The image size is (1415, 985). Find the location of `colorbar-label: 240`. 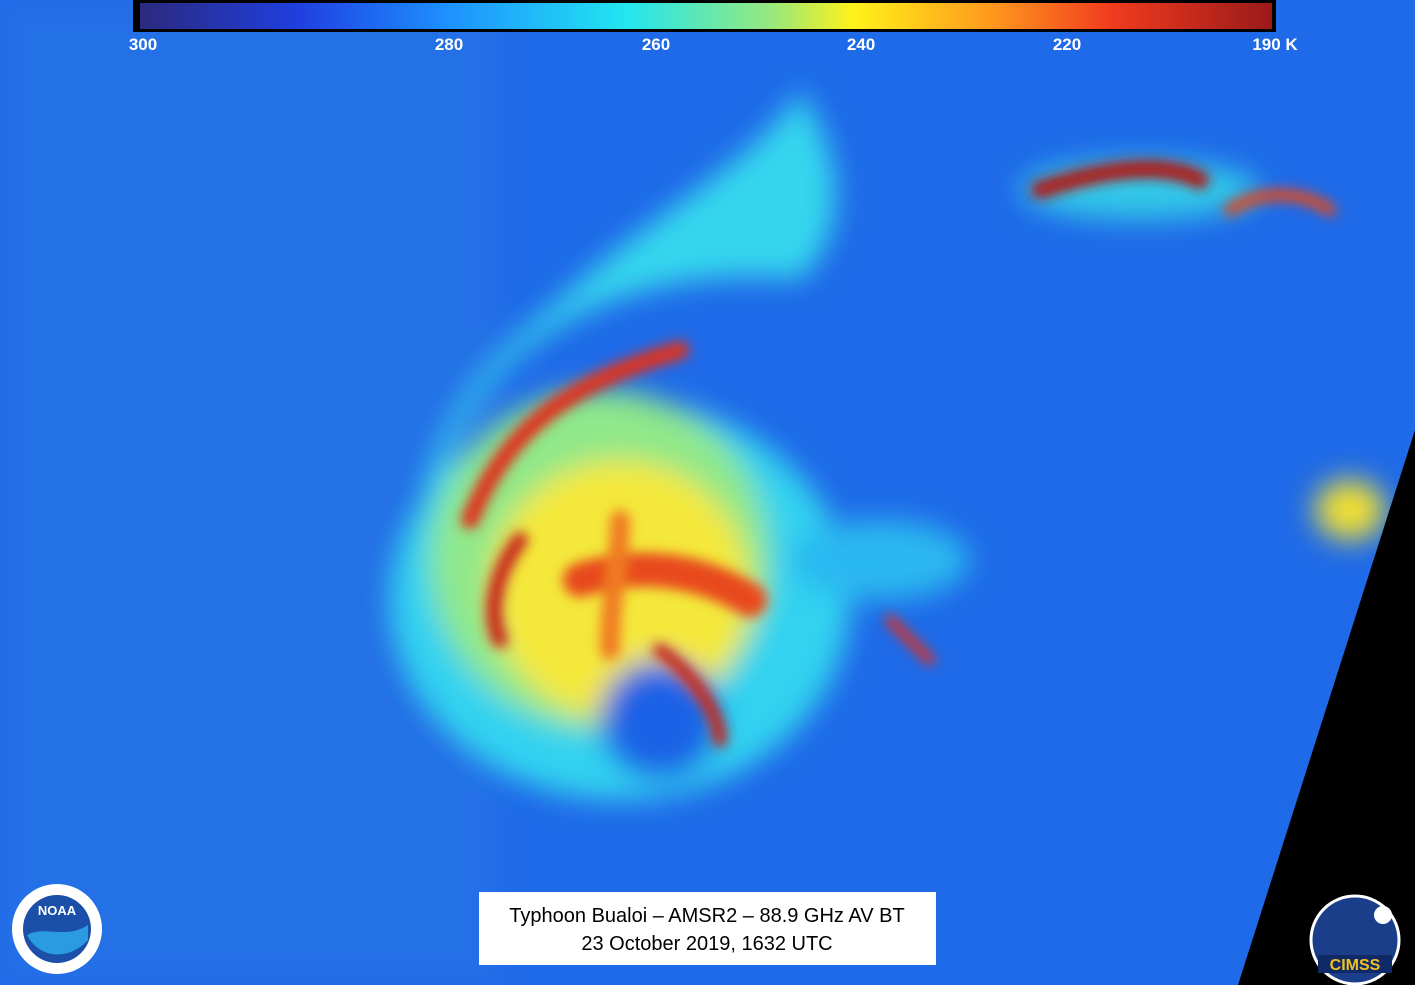

colorbar-label: 240 is located at coordinates (861, 44).